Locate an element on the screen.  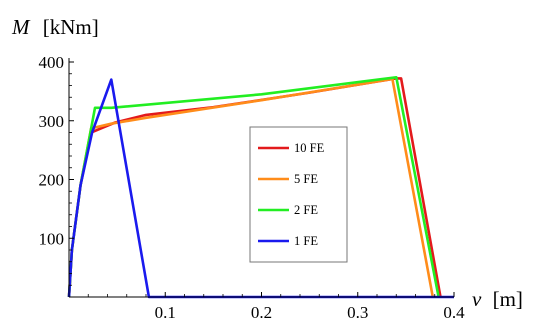
x-tick-label: 0.1 is located at coordinates (165, 312).